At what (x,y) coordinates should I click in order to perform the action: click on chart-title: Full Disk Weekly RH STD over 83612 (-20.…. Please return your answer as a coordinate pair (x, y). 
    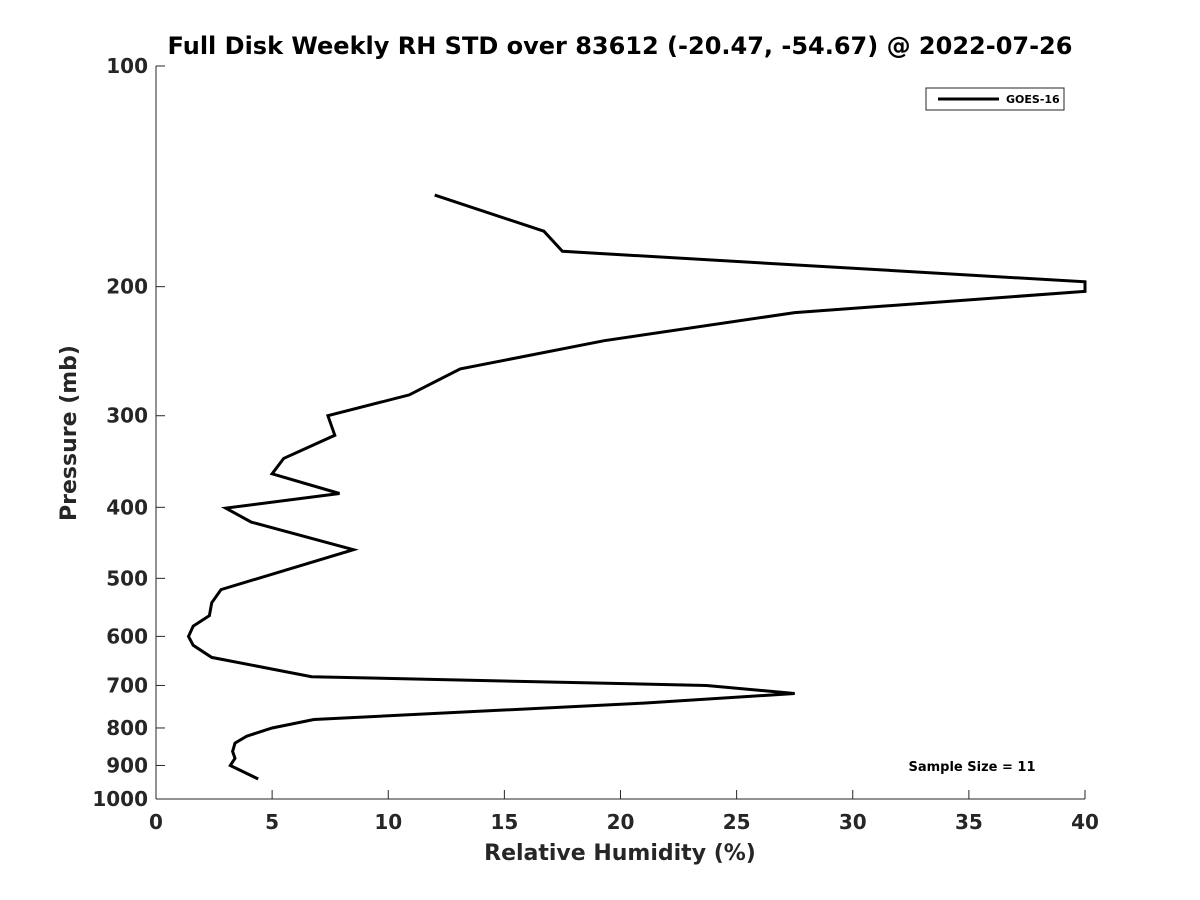
    Looking at the image, I should click on (620, 46).